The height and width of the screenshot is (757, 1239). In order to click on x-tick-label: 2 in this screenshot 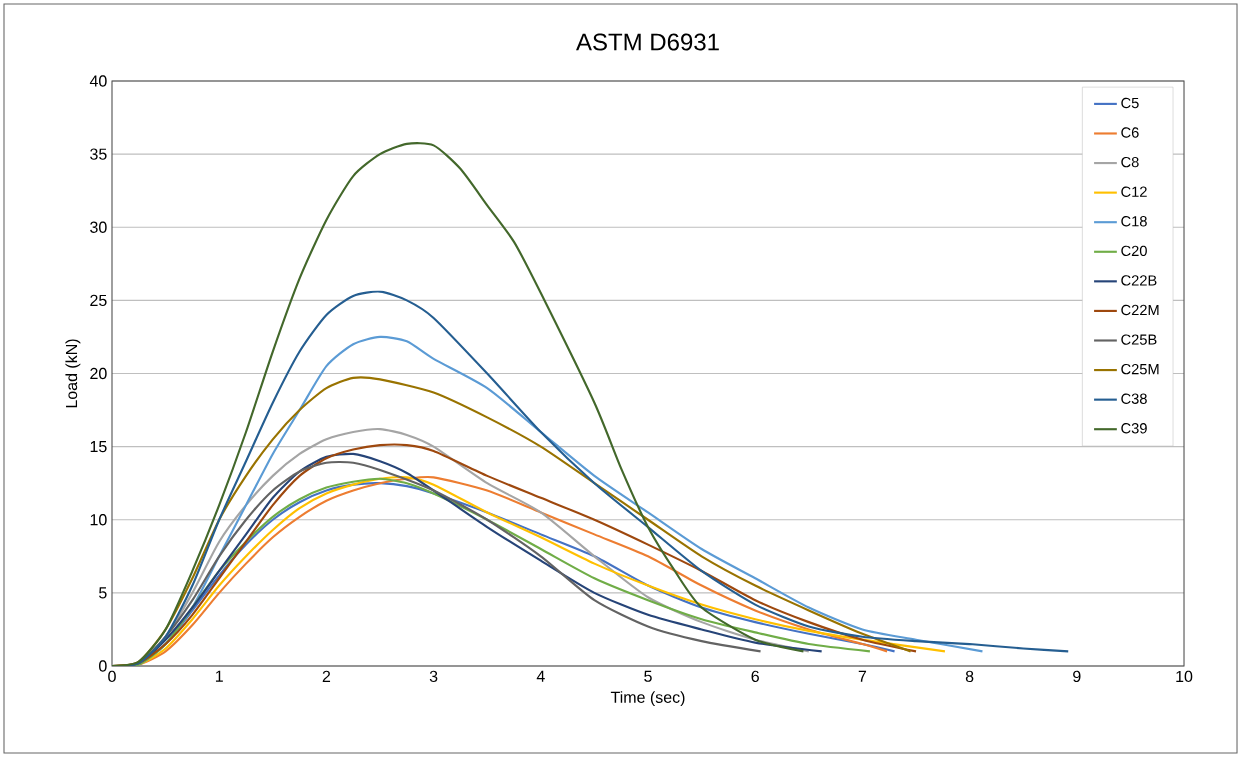, I will do `click(326, 676)`.